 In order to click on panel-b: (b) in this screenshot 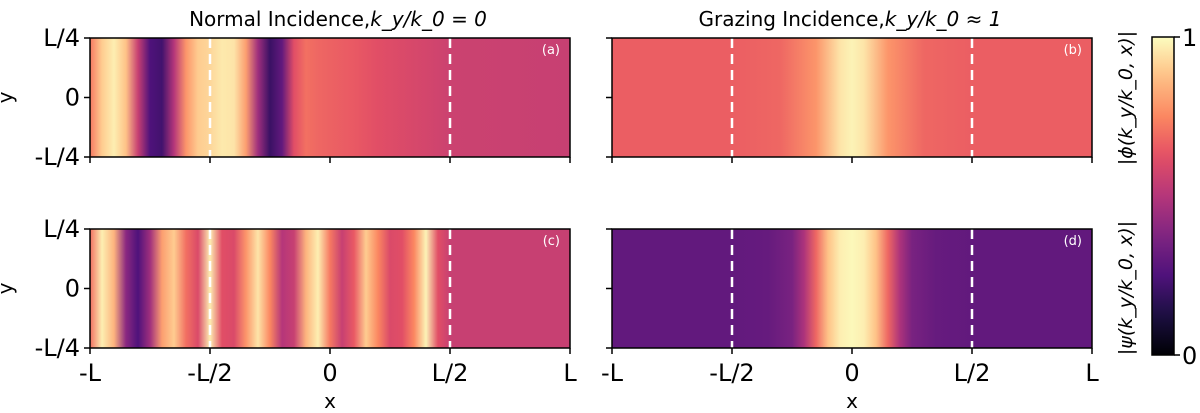, I will do `click(849, 100)`.